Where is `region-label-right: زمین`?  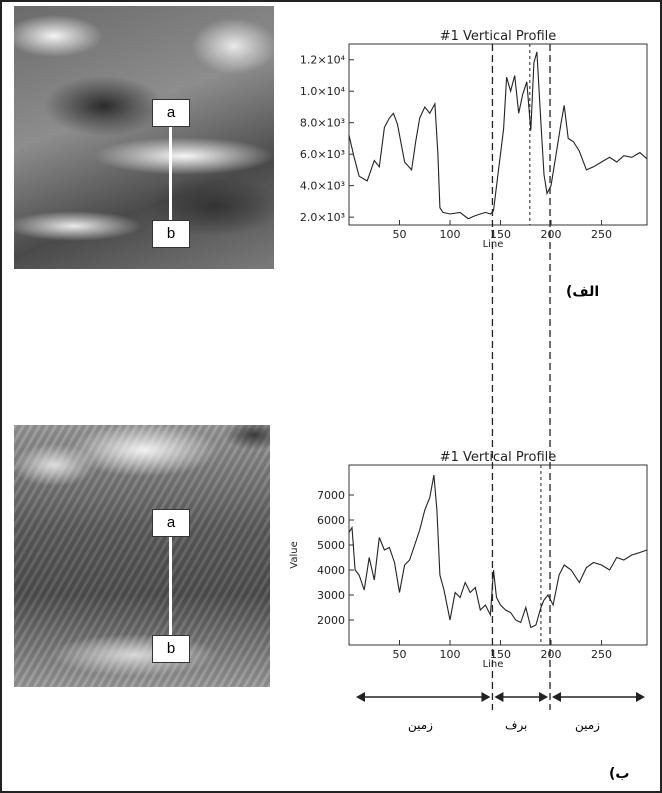 region-label-right: زمین is located at coordinates (587, 725).